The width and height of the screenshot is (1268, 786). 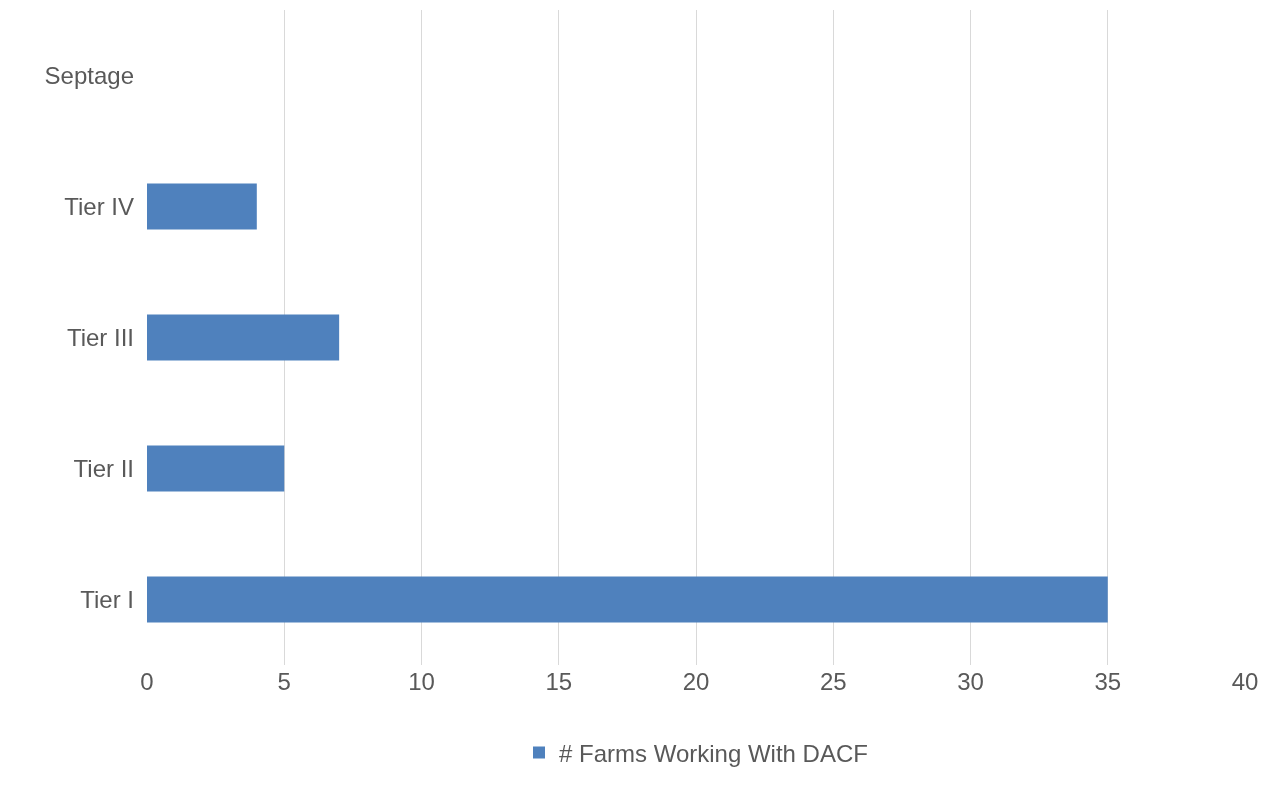 What do you see at coordinates (713, 753) in the screenshot?
I see `legend-label: # Farms Working With DACF` at bounding box center [713, 753].